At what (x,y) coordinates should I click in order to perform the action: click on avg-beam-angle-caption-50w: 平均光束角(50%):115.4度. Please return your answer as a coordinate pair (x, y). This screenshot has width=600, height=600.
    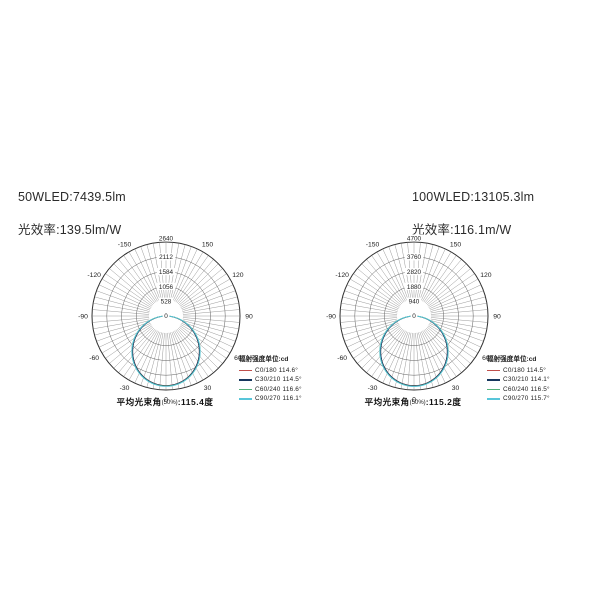
    Looking at the image, I should click on (165, 402).